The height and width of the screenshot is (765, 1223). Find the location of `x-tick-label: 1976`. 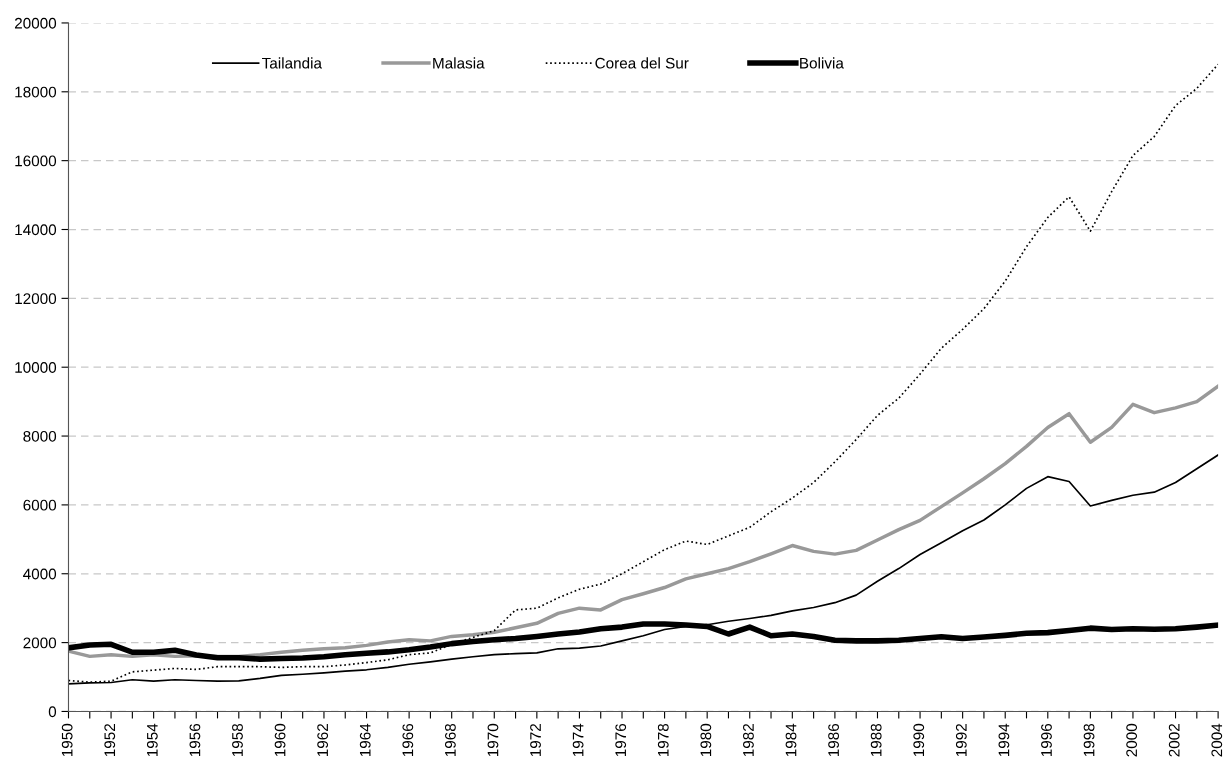

x-tick-label: 1976 is located at coordinates (621, 740).